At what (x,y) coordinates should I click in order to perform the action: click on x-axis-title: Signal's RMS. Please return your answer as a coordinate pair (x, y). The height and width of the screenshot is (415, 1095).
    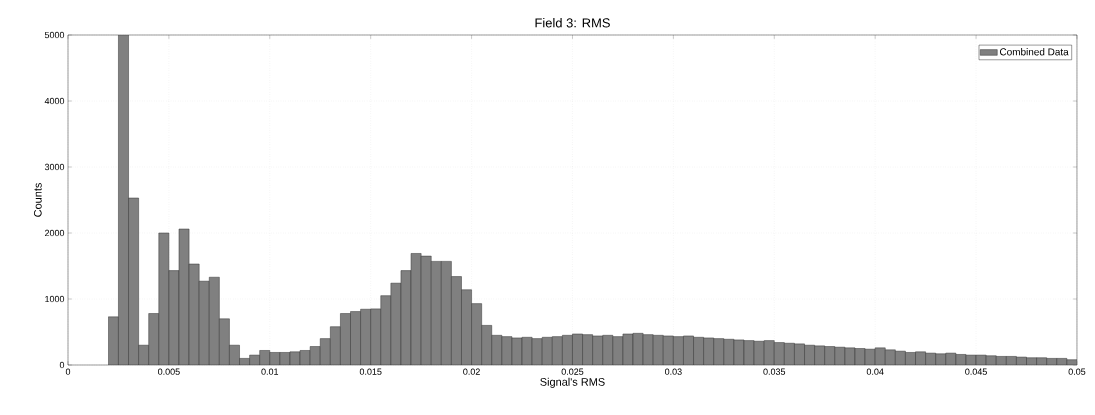
    Looking at the image, I should click on (572, 382).